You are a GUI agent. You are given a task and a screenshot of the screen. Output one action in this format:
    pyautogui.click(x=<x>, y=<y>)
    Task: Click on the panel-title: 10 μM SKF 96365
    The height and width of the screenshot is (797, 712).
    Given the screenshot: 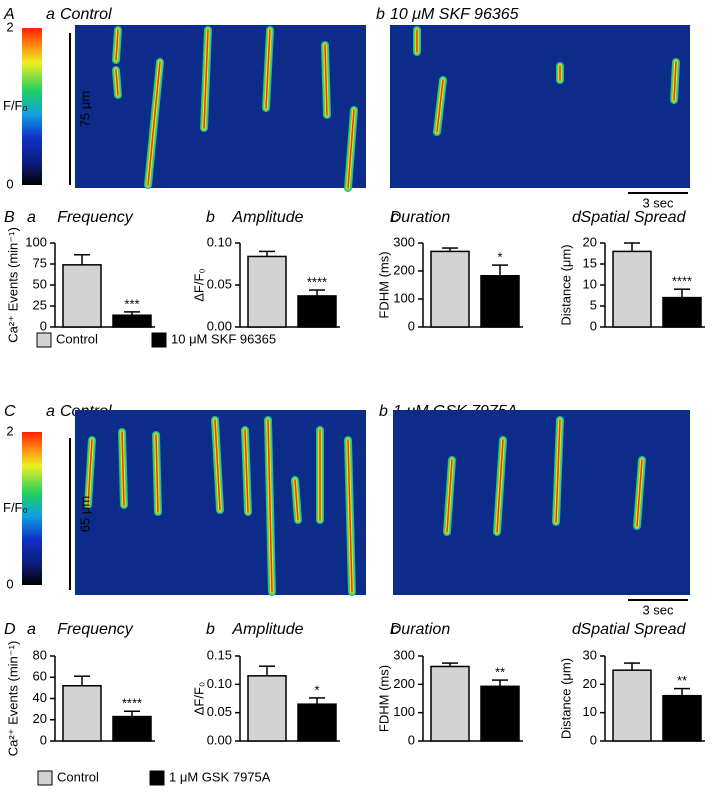 What is the action you would take?
    pyautogui.click(x=454, y=14)
    